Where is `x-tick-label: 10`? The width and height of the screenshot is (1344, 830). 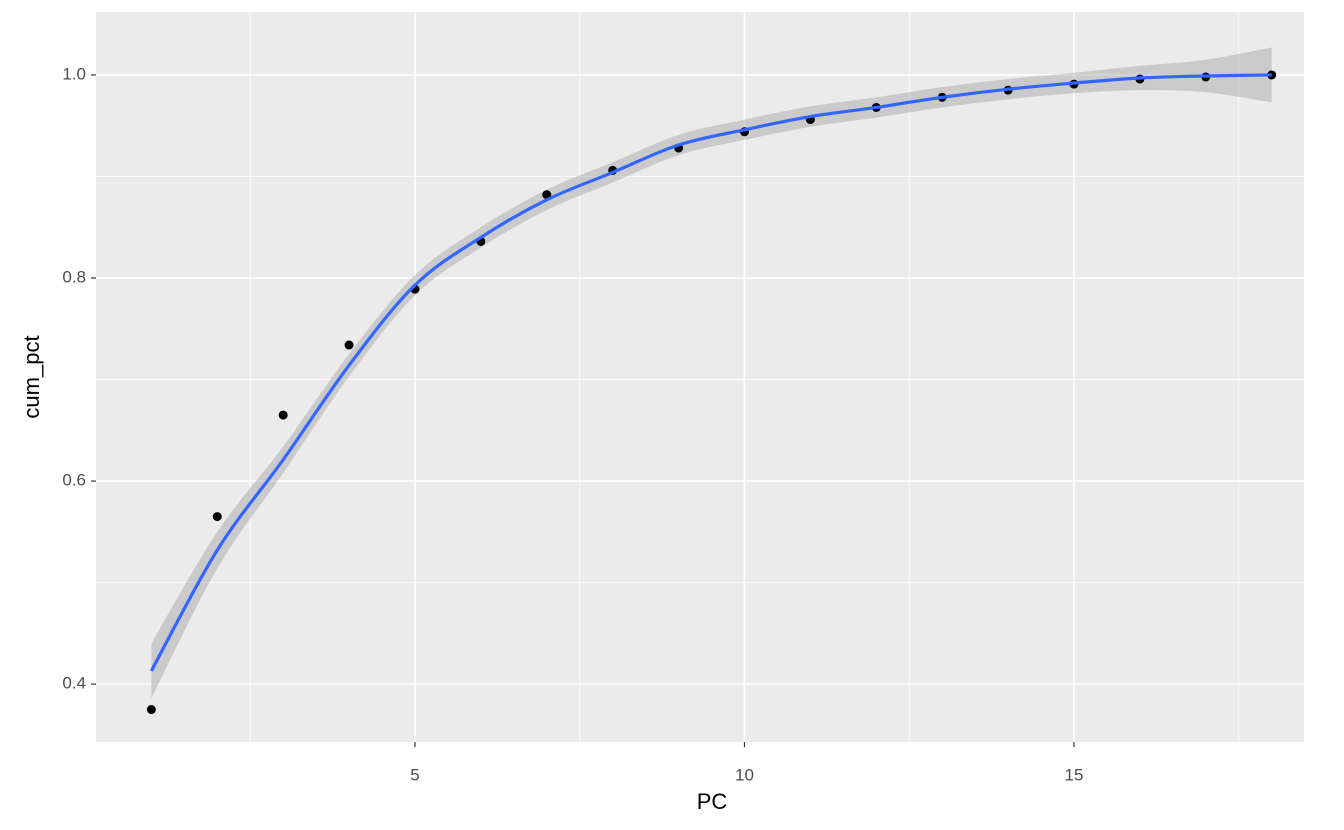 x-tick-label: 10 is located at coordinates (744, 774).